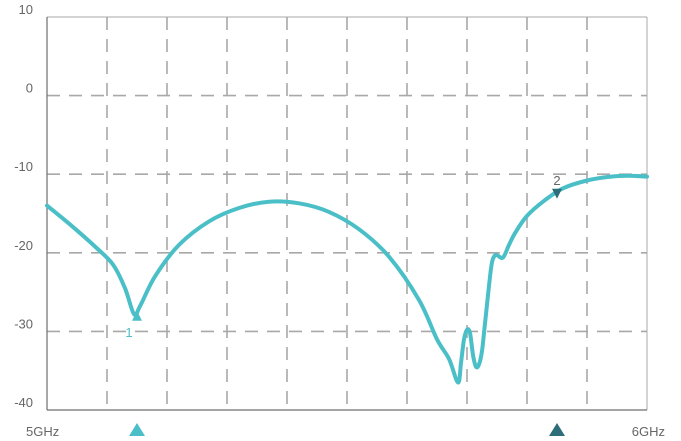 The width and height of the screenshot is (681, 441). I want to click on x-tick-label: 6GHz, so click(648, 431).